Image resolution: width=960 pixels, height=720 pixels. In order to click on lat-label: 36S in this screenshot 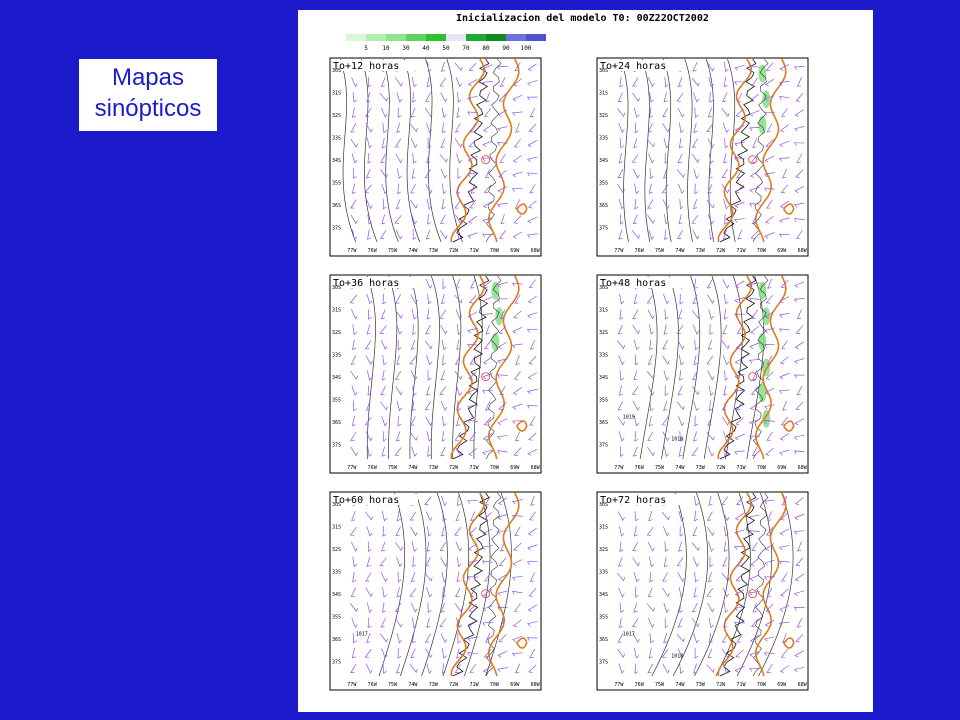, I will do `click(336, 206)`.